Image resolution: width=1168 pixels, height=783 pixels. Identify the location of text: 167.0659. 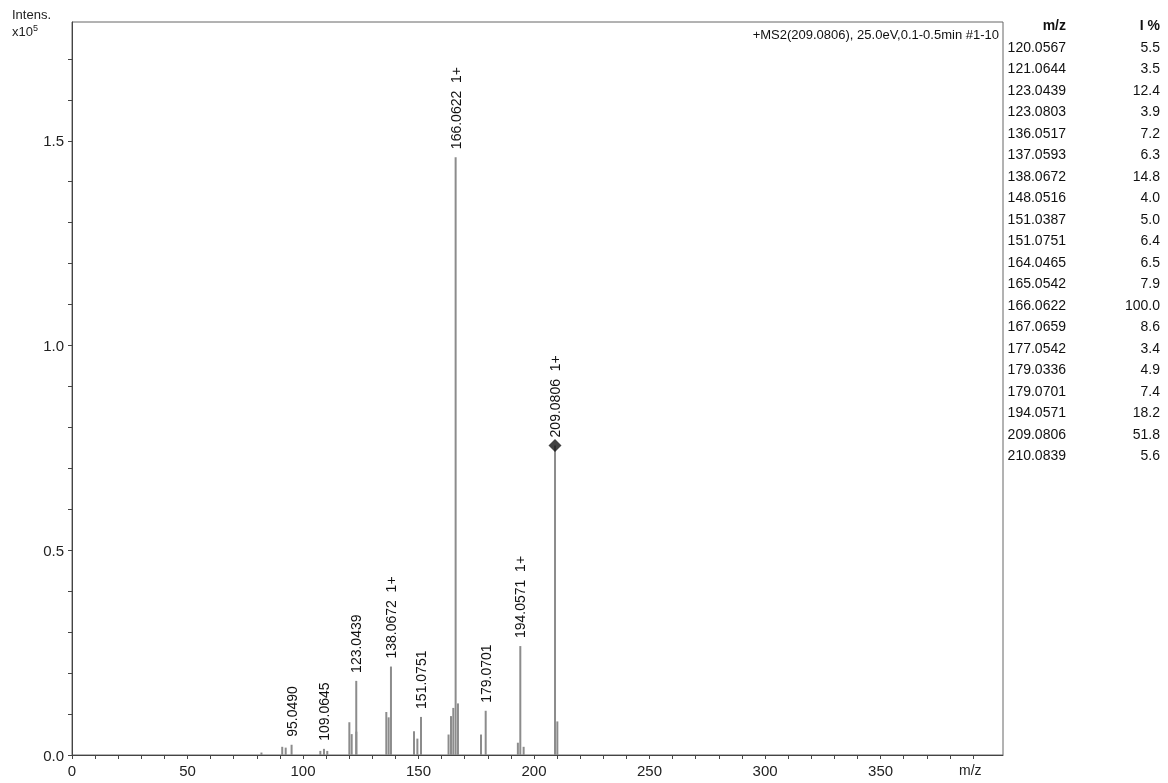
(1037, 326).